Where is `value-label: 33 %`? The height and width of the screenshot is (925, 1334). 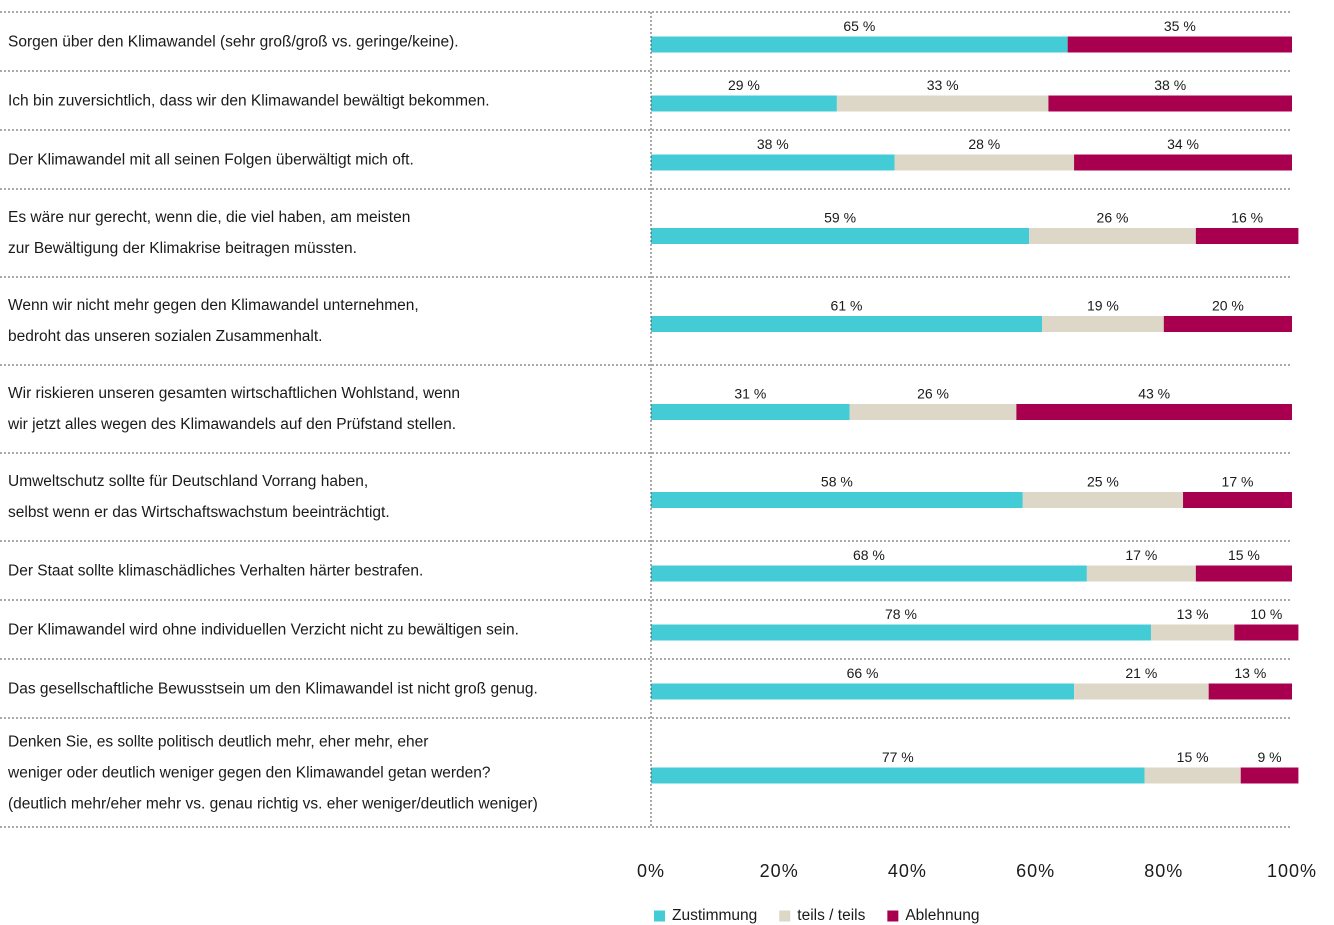
value-label: 33 % is located at coordinates (943, 85).